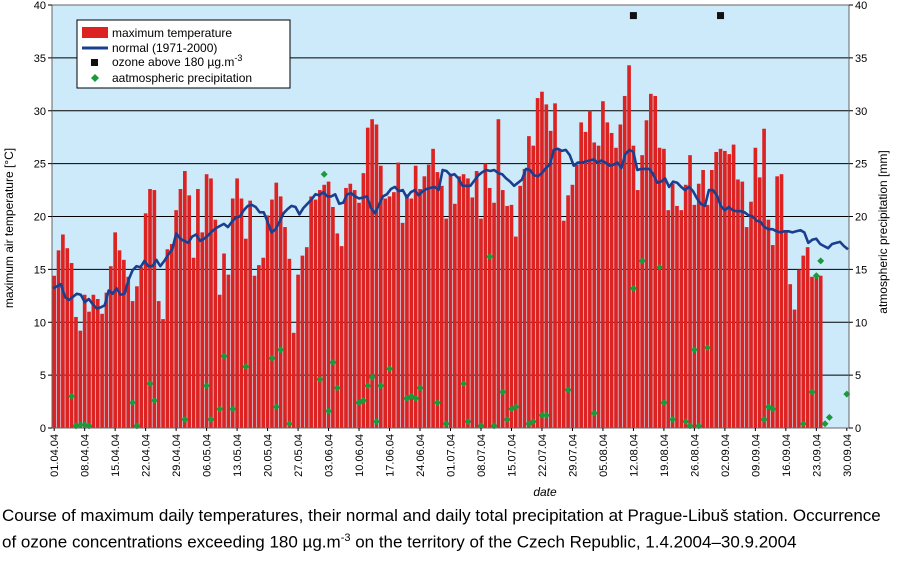 The width and height of the screenshot is (900, 588). Describe the element at coordinates (95, 32) in the screenshot. I see `legend-swatch-max-temp` at that location.